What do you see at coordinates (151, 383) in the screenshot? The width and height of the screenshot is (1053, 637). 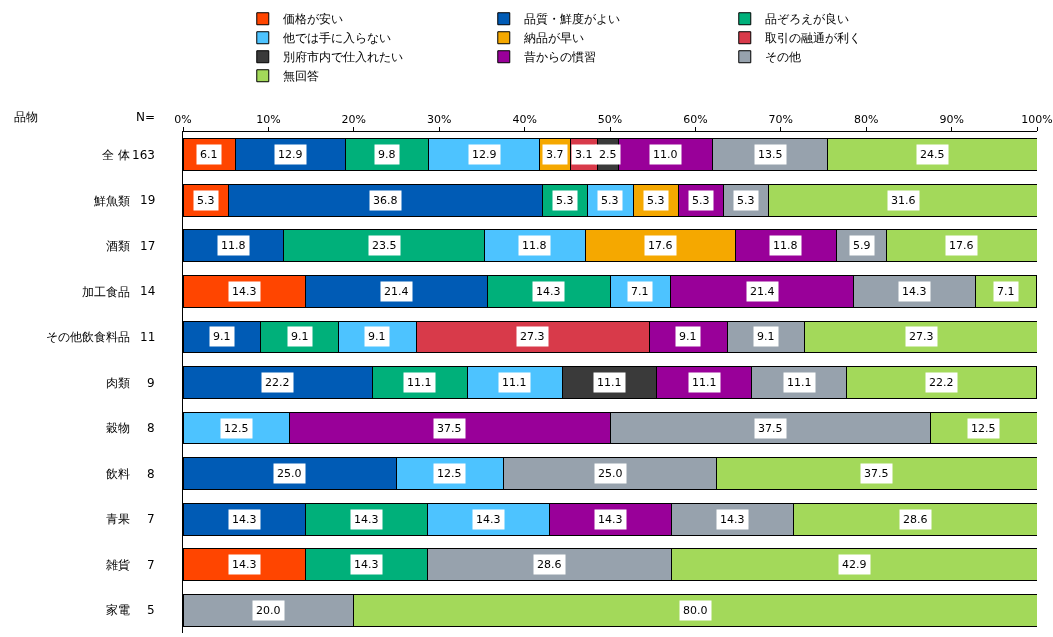 I see `text: 9` at bounding box center [151, 383].